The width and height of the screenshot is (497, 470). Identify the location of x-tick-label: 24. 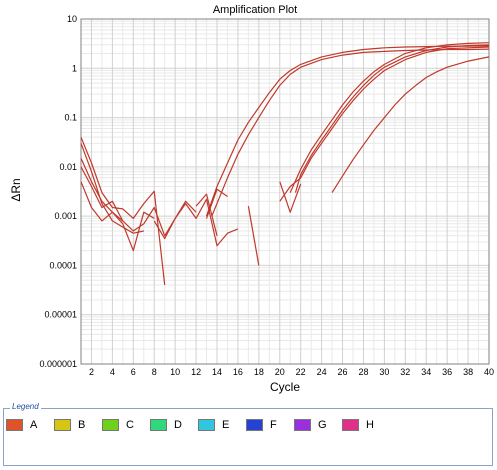
(322, 372).